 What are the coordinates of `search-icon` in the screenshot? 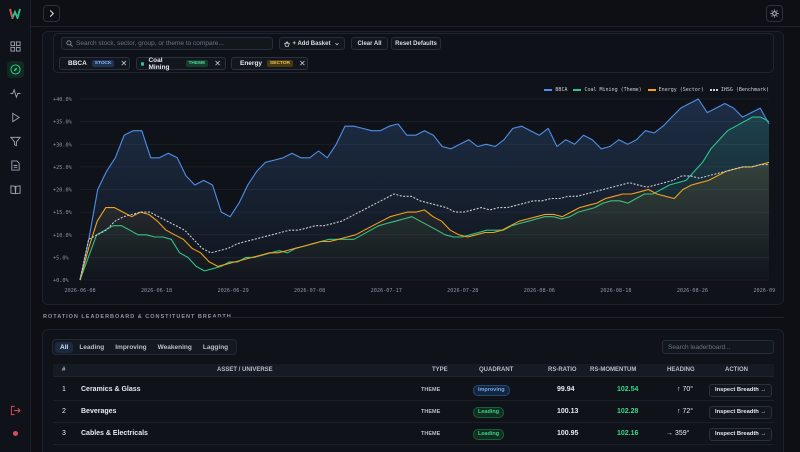 It's located at (69, 43).